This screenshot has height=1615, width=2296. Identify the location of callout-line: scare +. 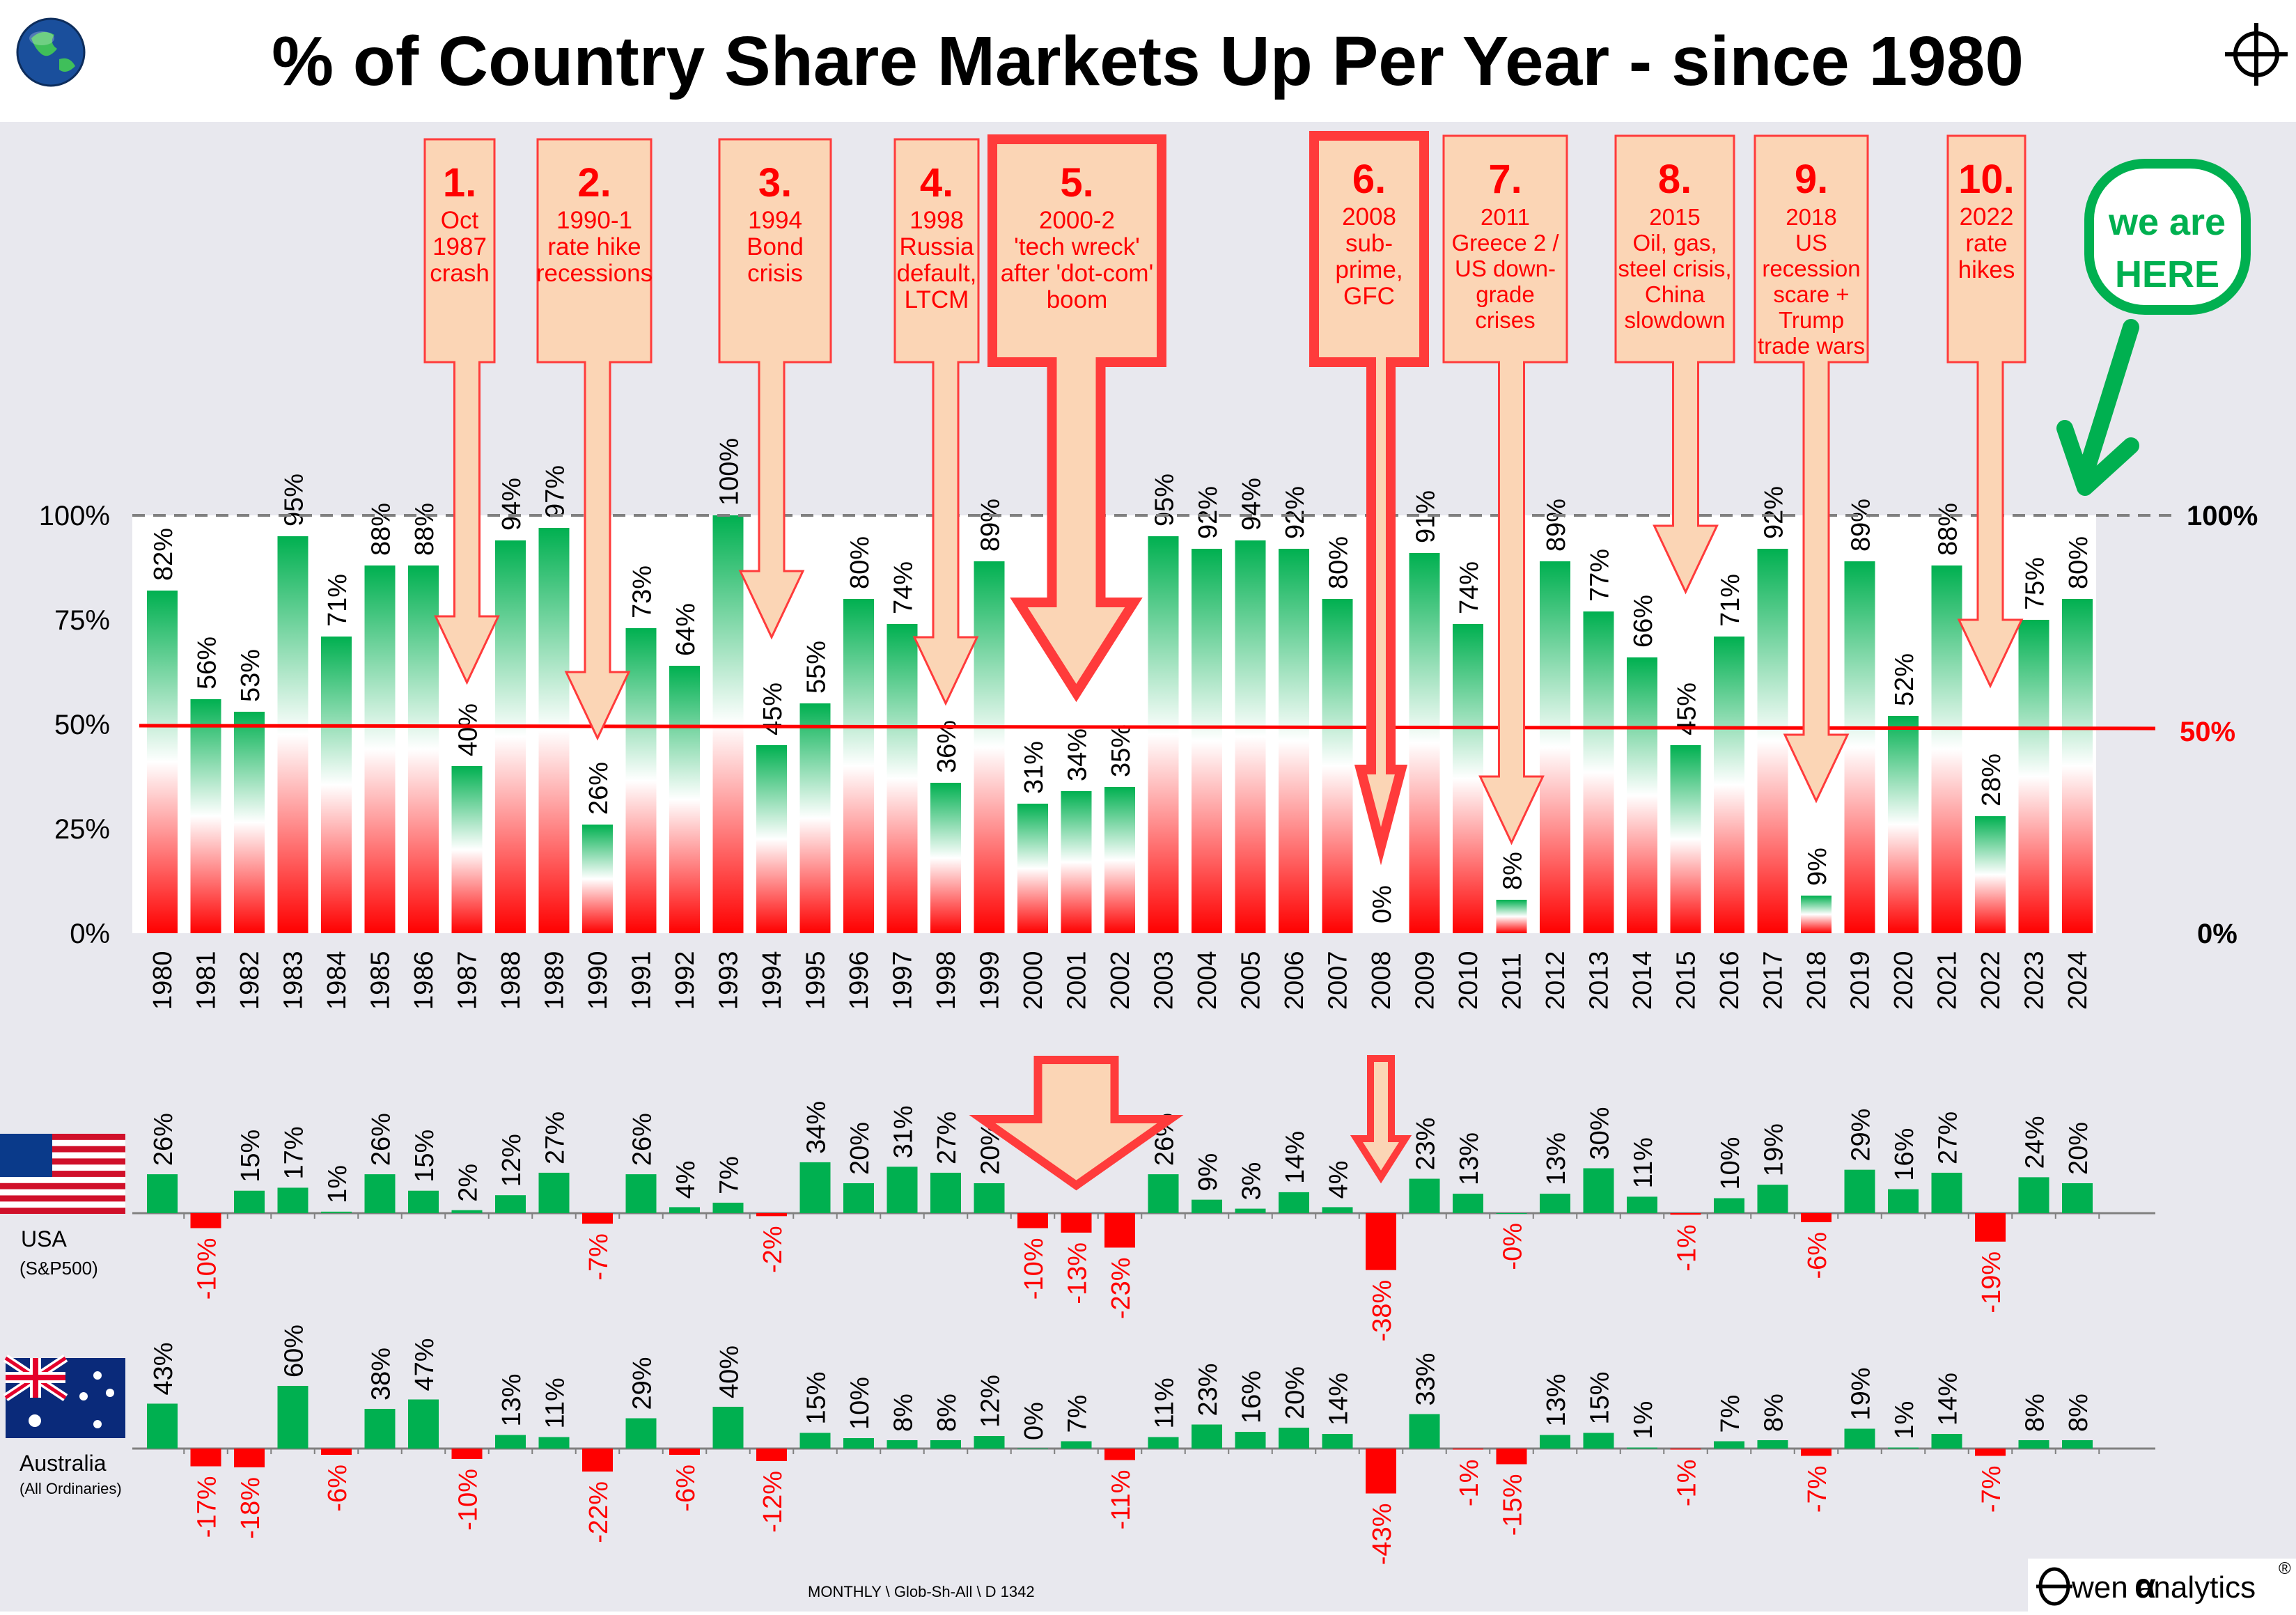
(1811, 294).